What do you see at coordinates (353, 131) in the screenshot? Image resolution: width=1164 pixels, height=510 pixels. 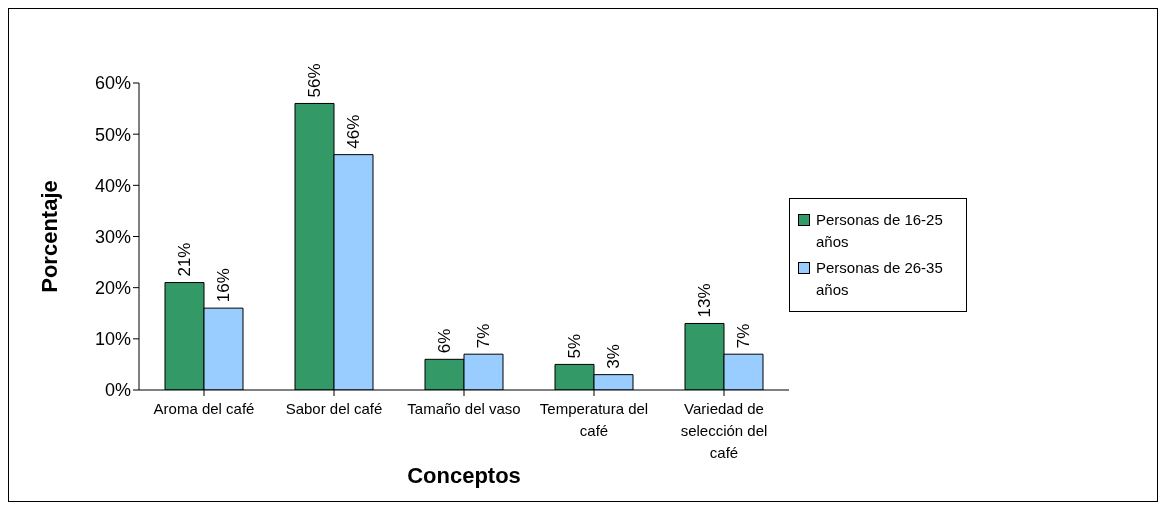 I see `data-label: 46%` at bounding box center [353, 131].